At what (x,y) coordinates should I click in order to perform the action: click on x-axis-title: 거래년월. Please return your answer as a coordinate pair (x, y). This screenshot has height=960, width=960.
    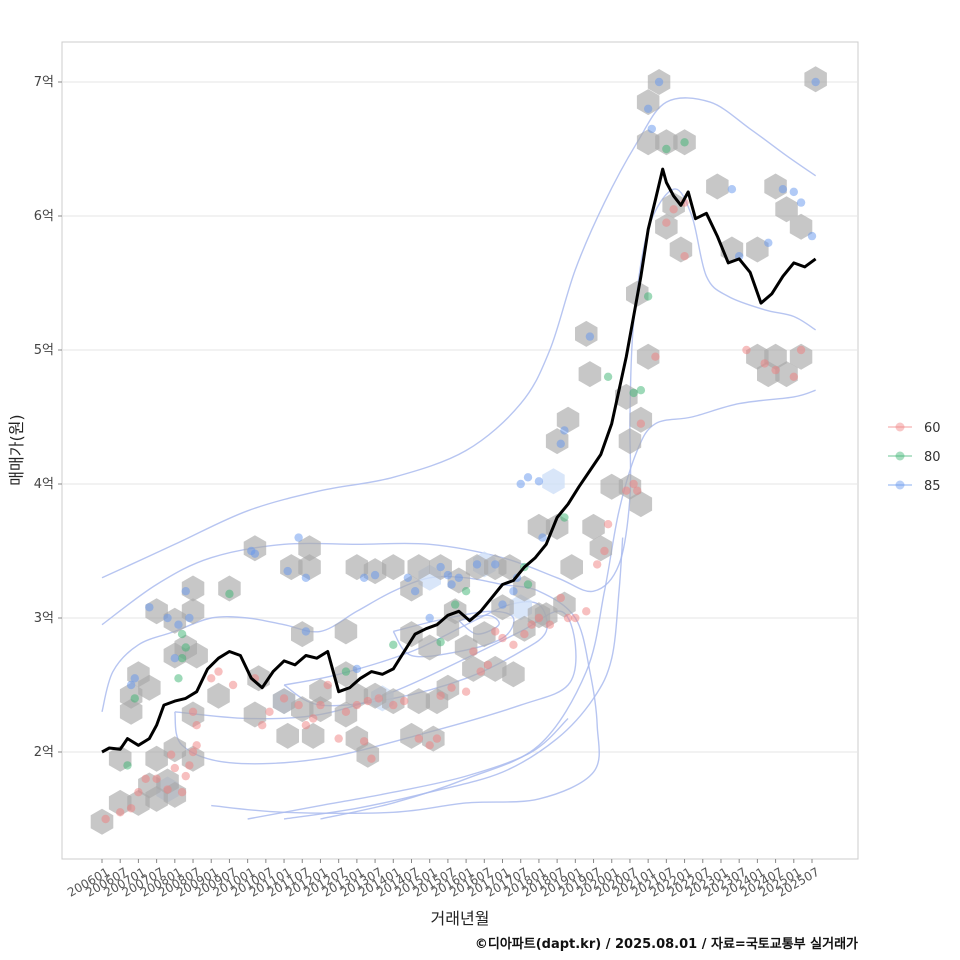
    Looking at the image, I should click on (460, 918).